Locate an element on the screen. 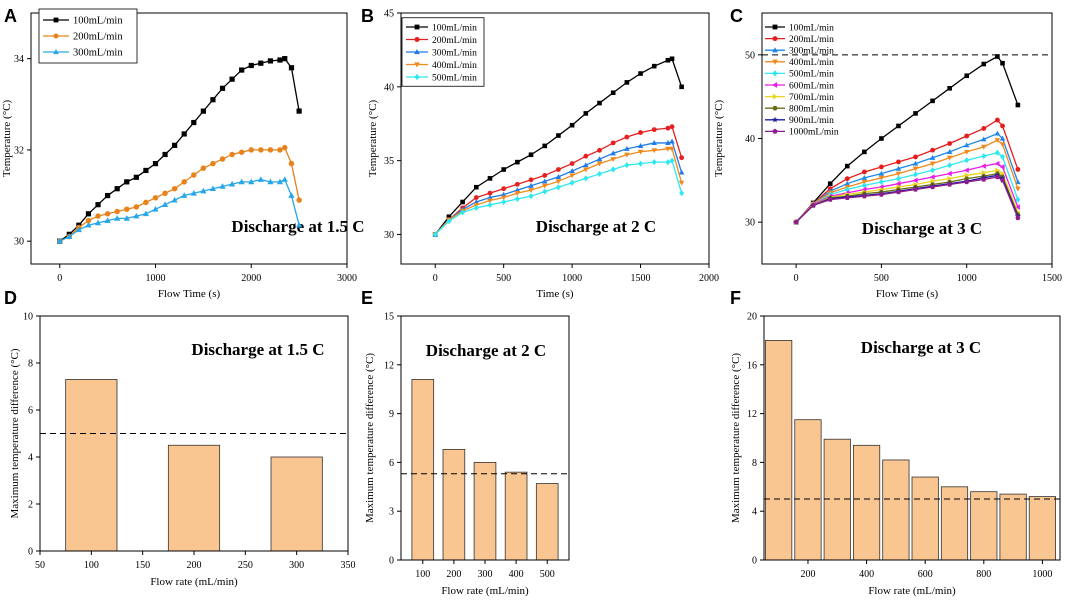  legend-label: 200mL/min is located at coordinates (454, 41).